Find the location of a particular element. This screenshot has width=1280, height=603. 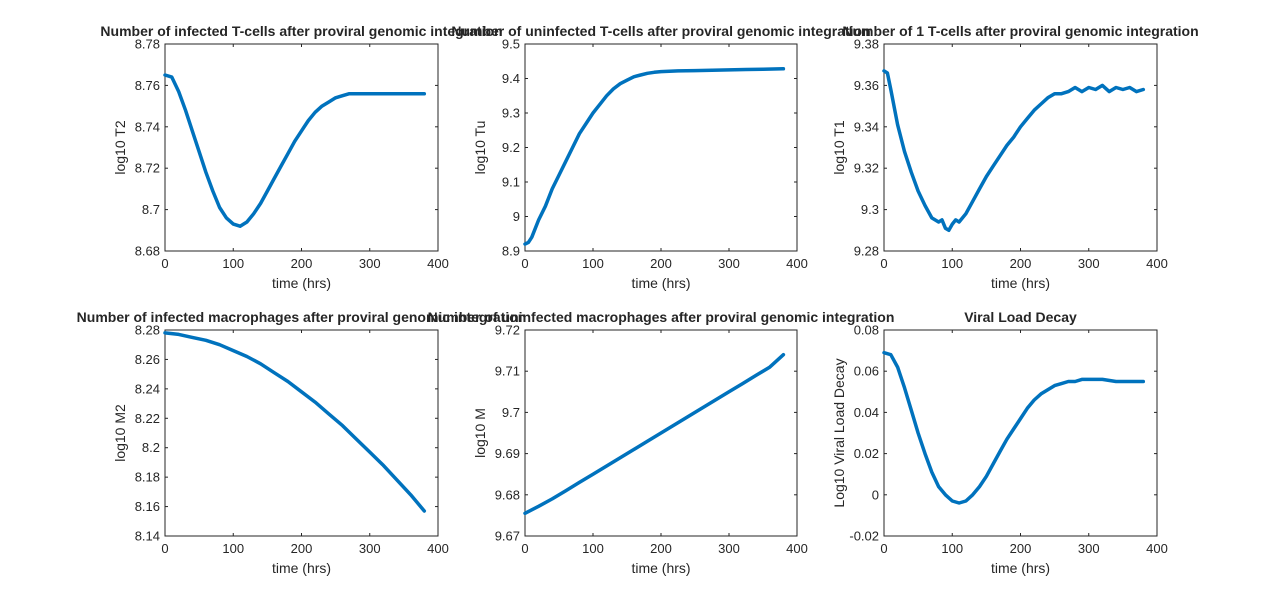

y-tick-label: -0.02 is located at coordinates (864, 536).